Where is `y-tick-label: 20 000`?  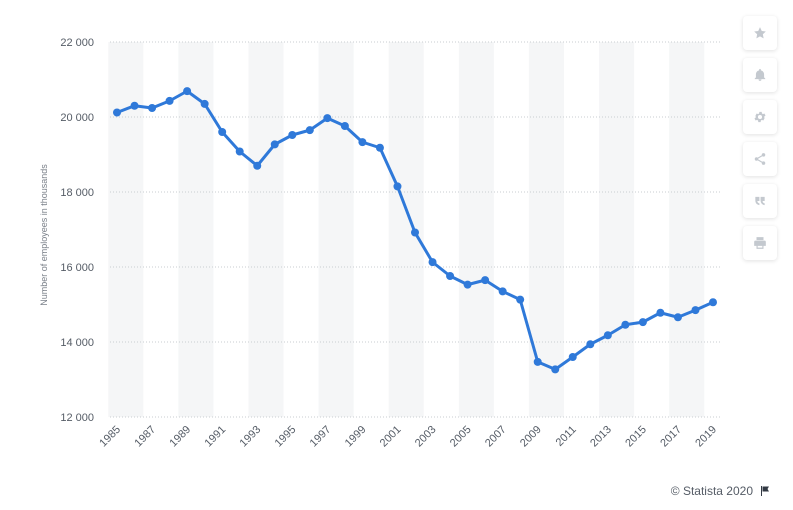
y-tick-label: 20 000 is located at coordinates (77, 118).